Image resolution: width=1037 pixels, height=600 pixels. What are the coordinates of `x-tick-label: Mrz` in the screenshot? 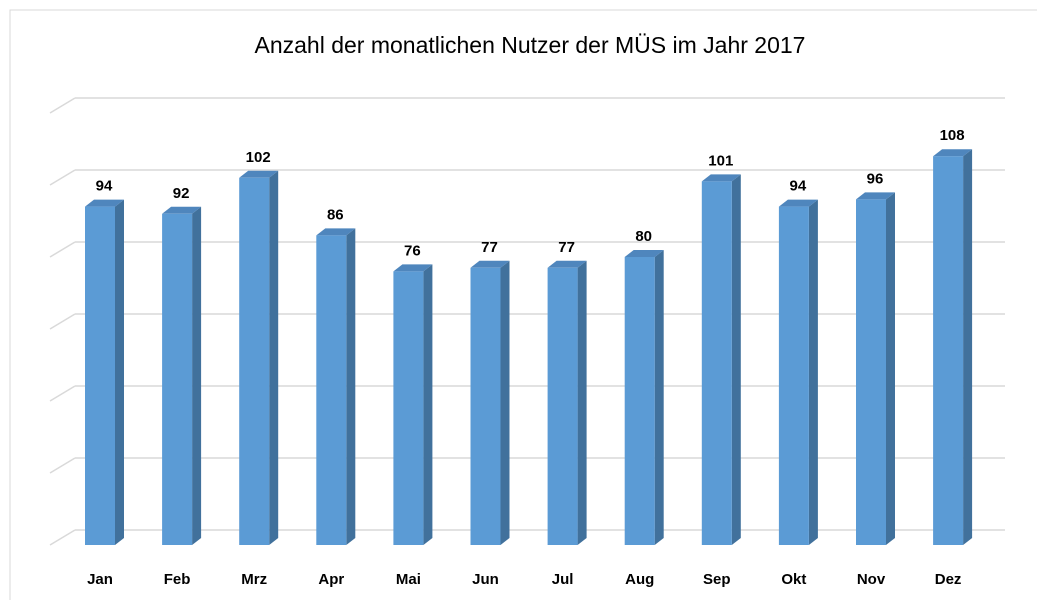 It's located at (254, 579).